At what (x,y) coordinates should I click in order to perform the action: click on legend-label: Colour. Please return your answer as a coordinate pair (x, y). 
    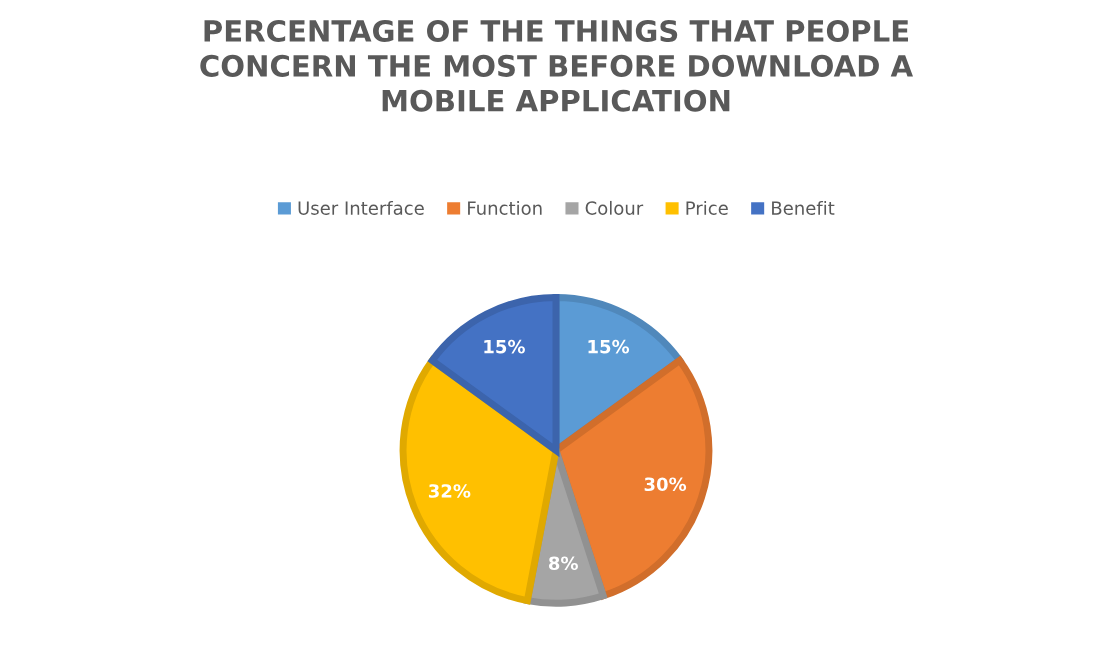
    Looking at the image, I should click on (614, 207).